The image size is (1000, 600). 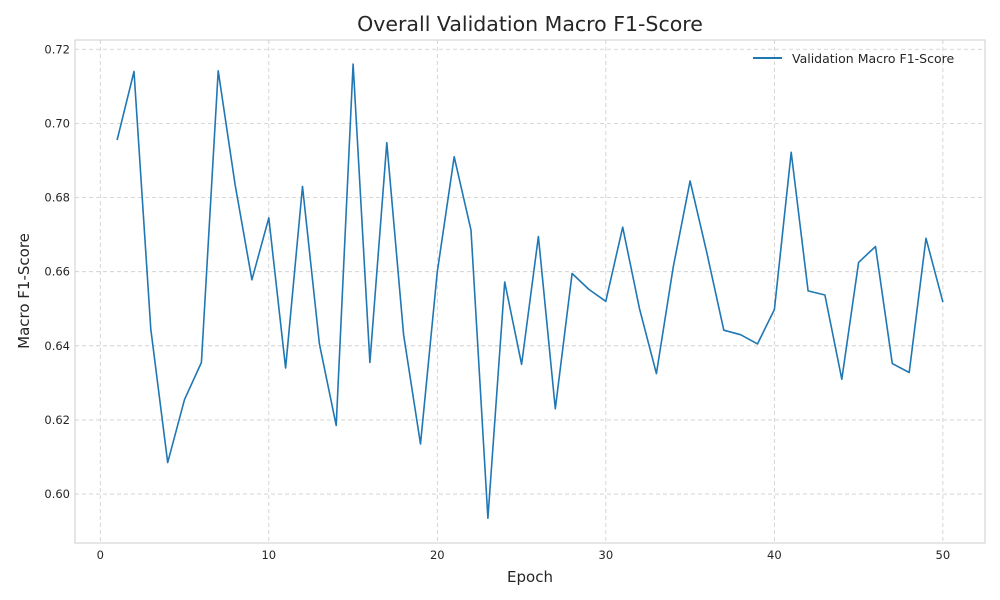 What do you see at coordinates (57, 123) in the screenshot?
I see `y-tick-label: 0.70` at bounding box center [57, 123].